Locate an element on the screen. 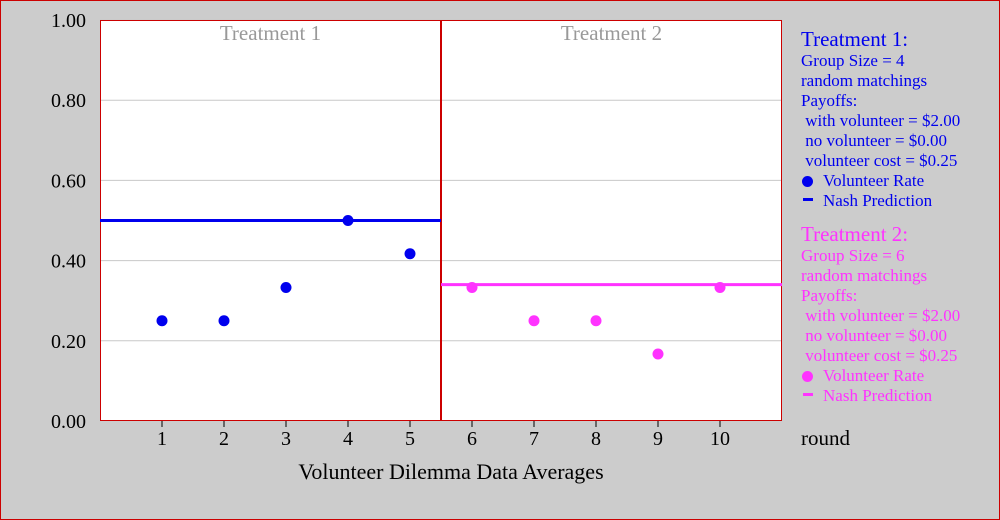  x-tick-label: 6 is located at coordinates (472, 439).